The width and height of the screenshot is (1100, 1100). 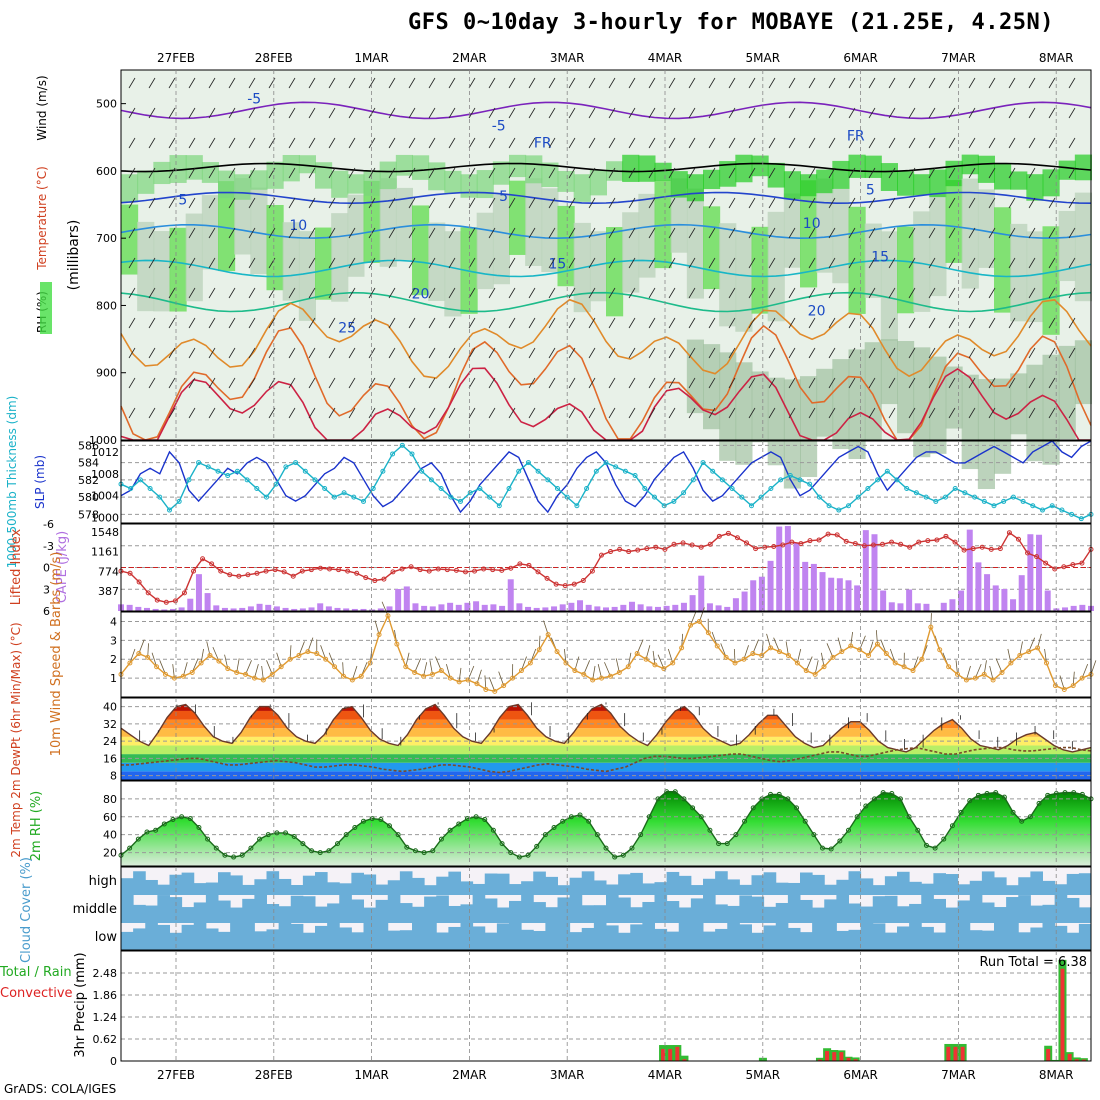 What do you see at coordinates (1033, 962) in the screenshot?
I see `run-total-label: Run Total = 6.38` at bounding box center [1033, 962].